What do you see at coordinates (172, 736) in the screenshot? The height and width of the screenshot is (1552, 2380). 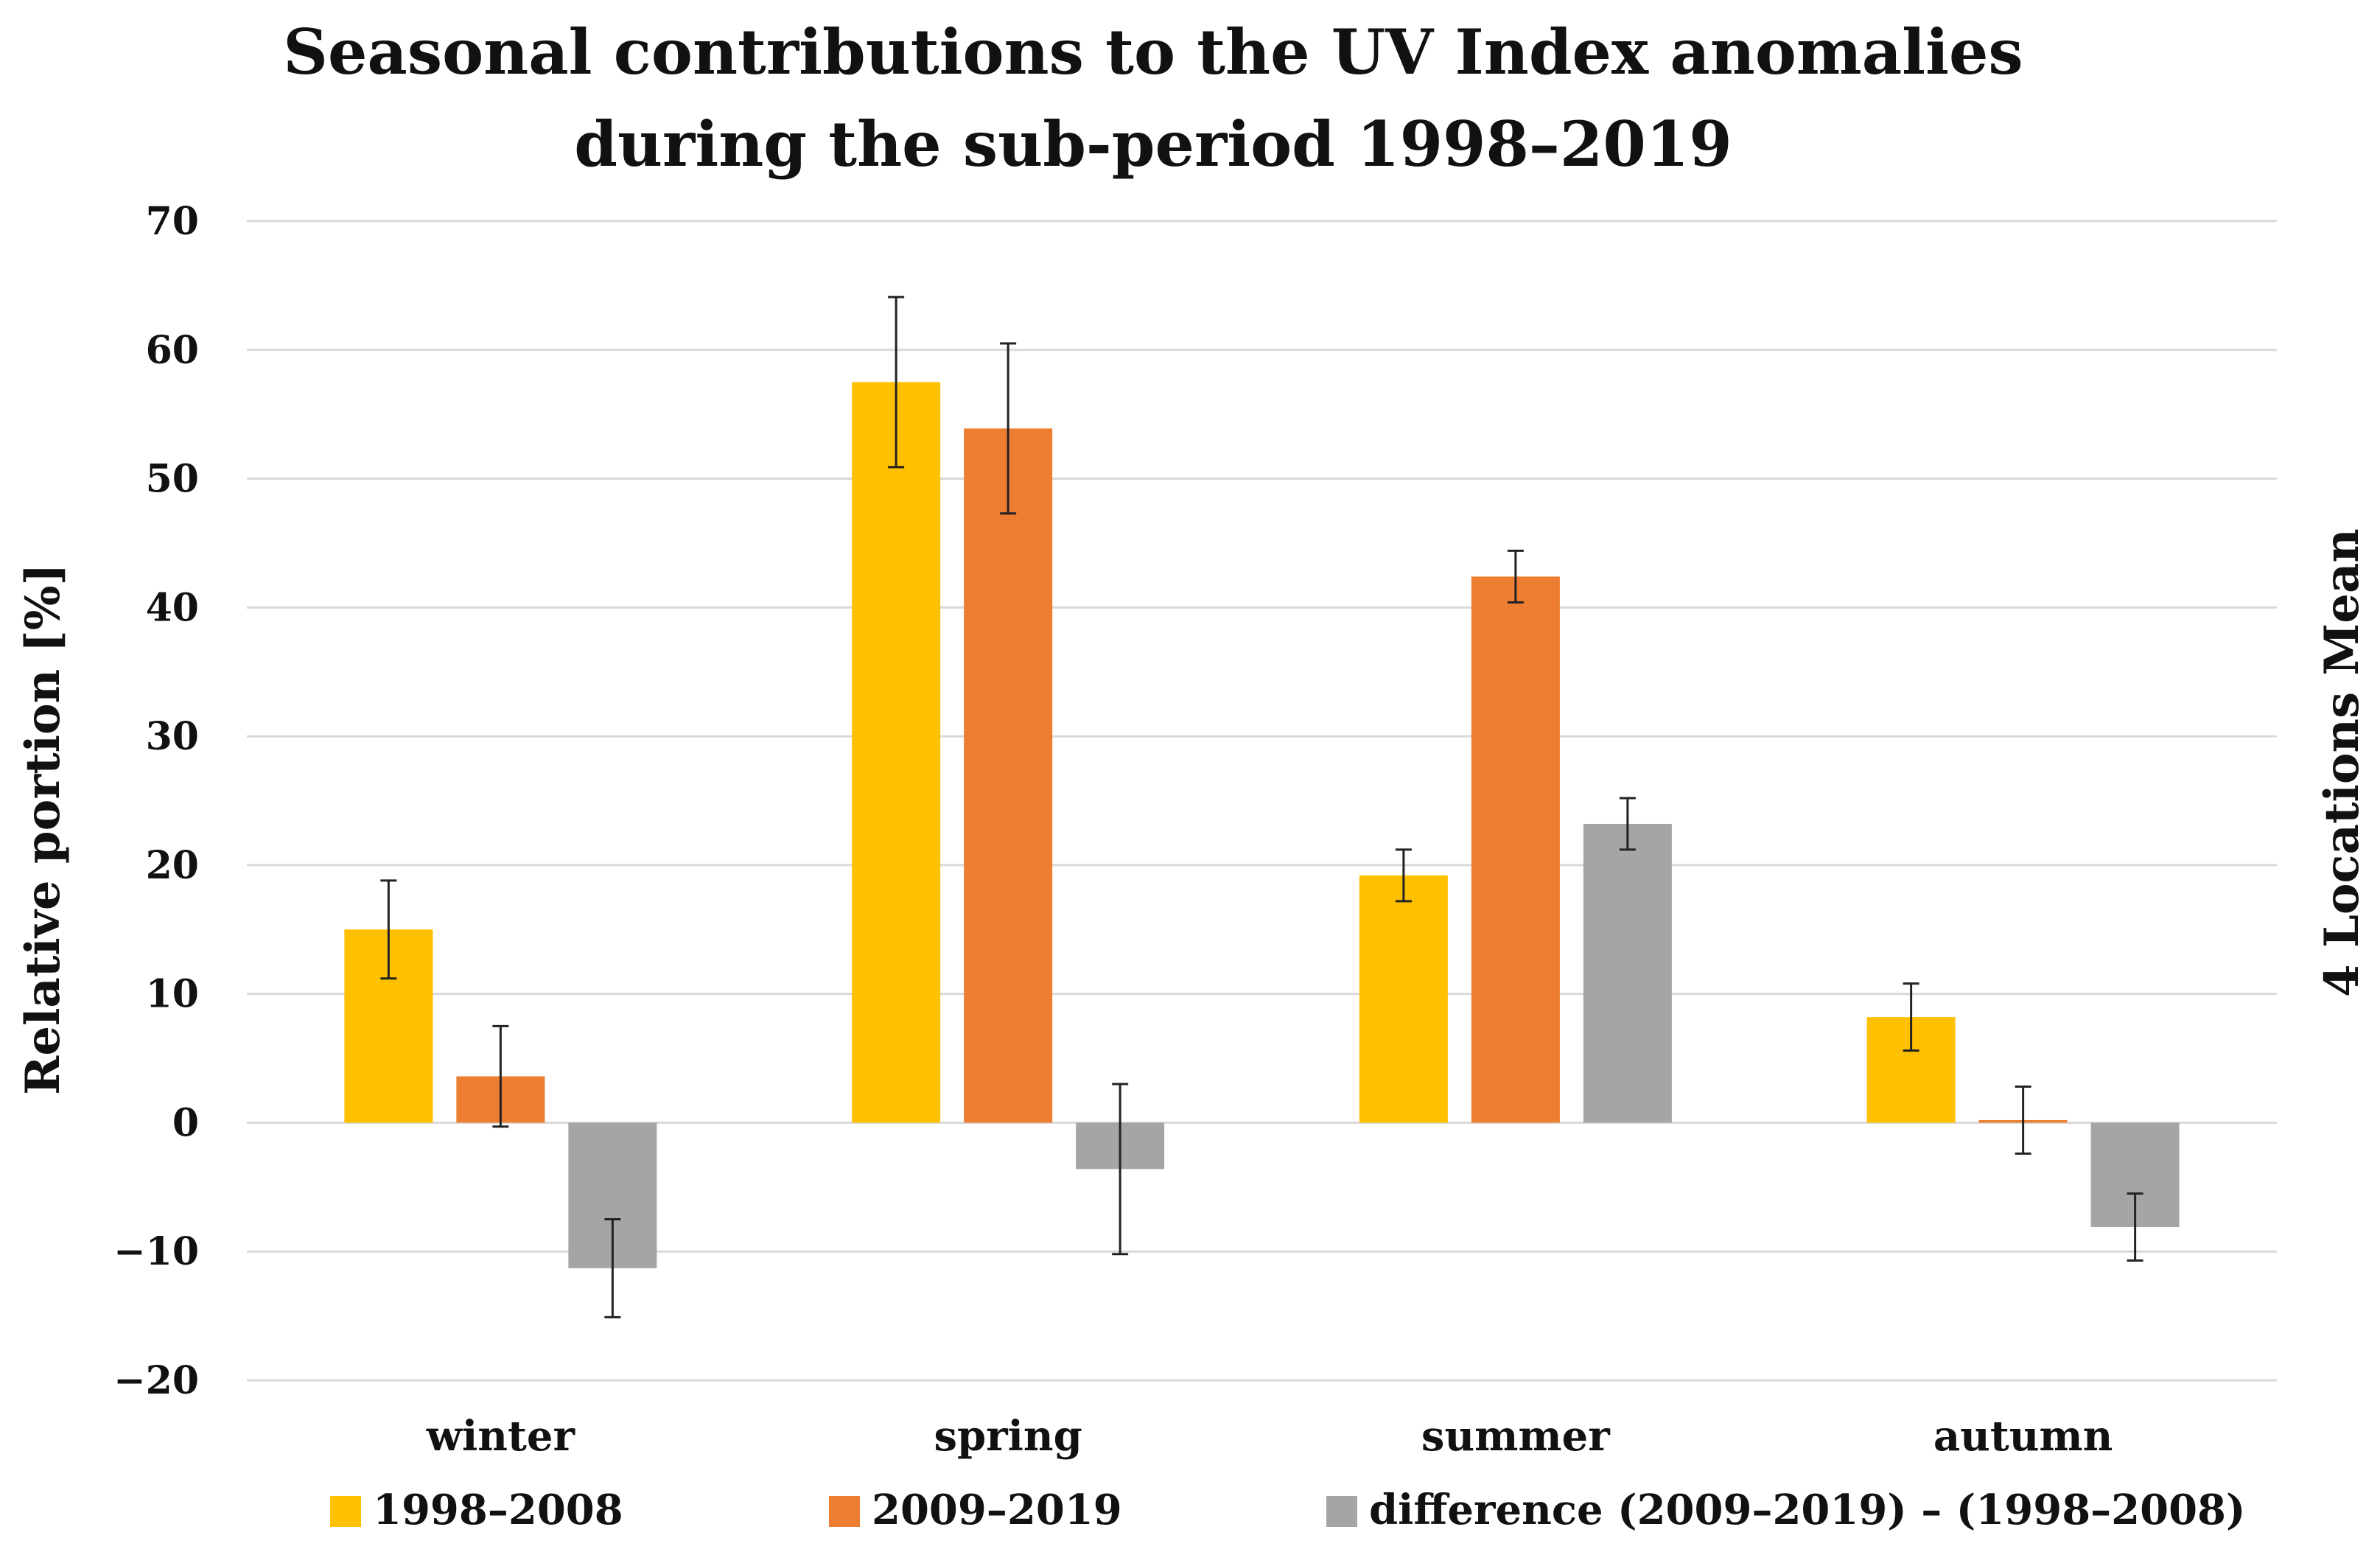 I see `y-tick-label: 30` at bounding box center [172, 736].